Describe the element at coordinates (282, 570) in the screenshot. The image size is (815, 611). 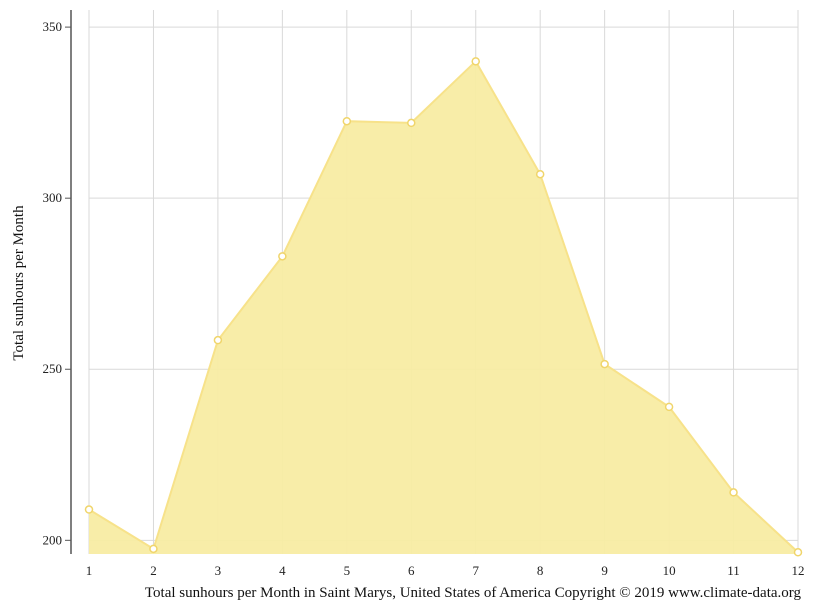
I see `x-tick-label-4: 4` at that location.